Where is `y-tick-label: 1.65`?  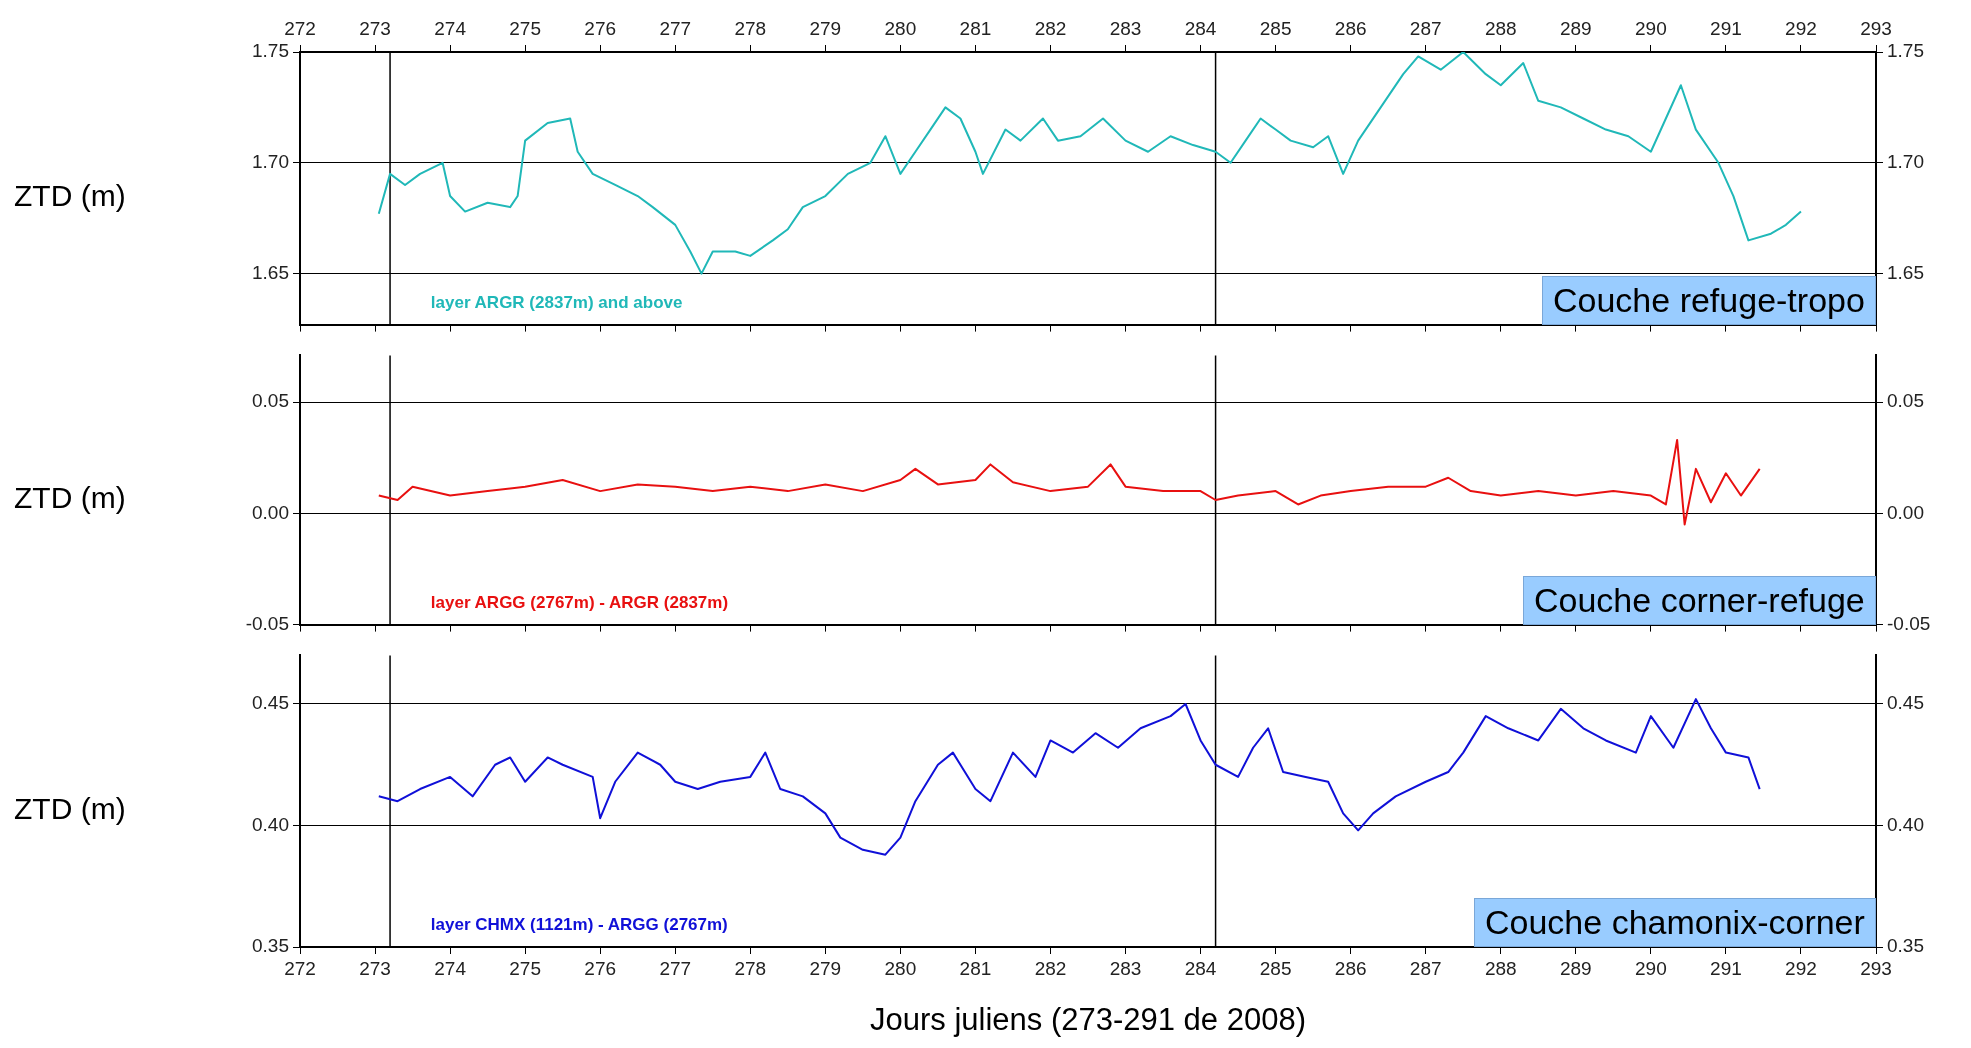
y-tick-label: 1.65 is located at coordinates (270, 272).